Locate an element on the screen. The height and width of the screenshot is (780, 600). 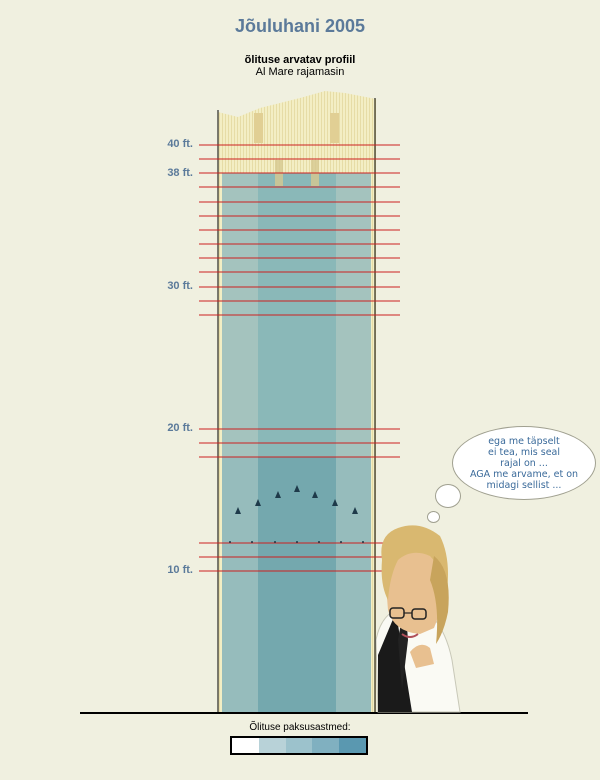
machine-name: Al Mare rajamasin is located at coordinates (300, 72).